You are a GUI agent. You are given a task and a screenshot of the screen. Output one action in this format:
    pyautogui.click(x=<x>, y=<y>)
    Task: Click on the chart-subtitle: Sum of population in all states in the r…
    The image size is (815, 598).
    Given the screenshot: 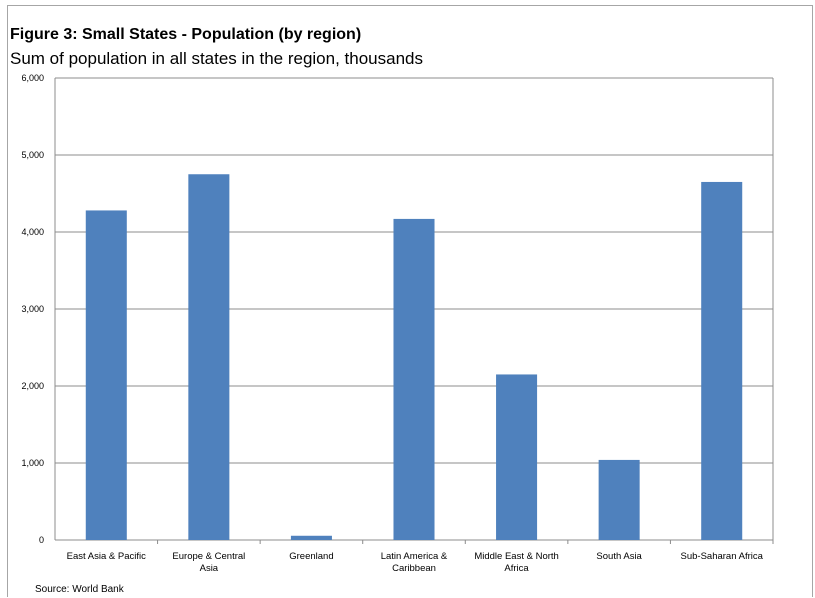 What is the action you would take?
    pyautogui.click(x=216, y=58)
    